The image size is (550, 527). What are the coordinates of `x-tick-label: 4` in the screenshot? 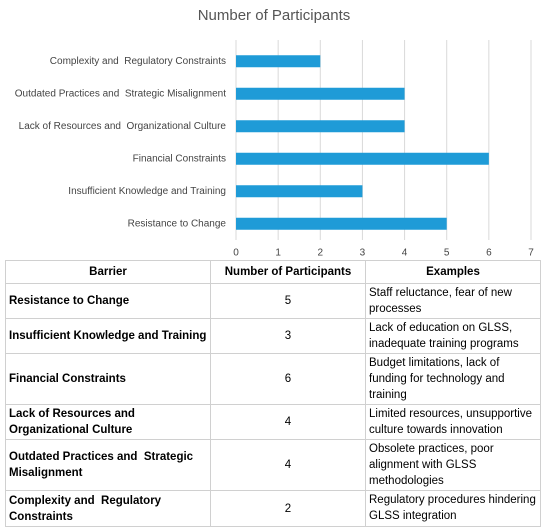 It's located at (405, 253).